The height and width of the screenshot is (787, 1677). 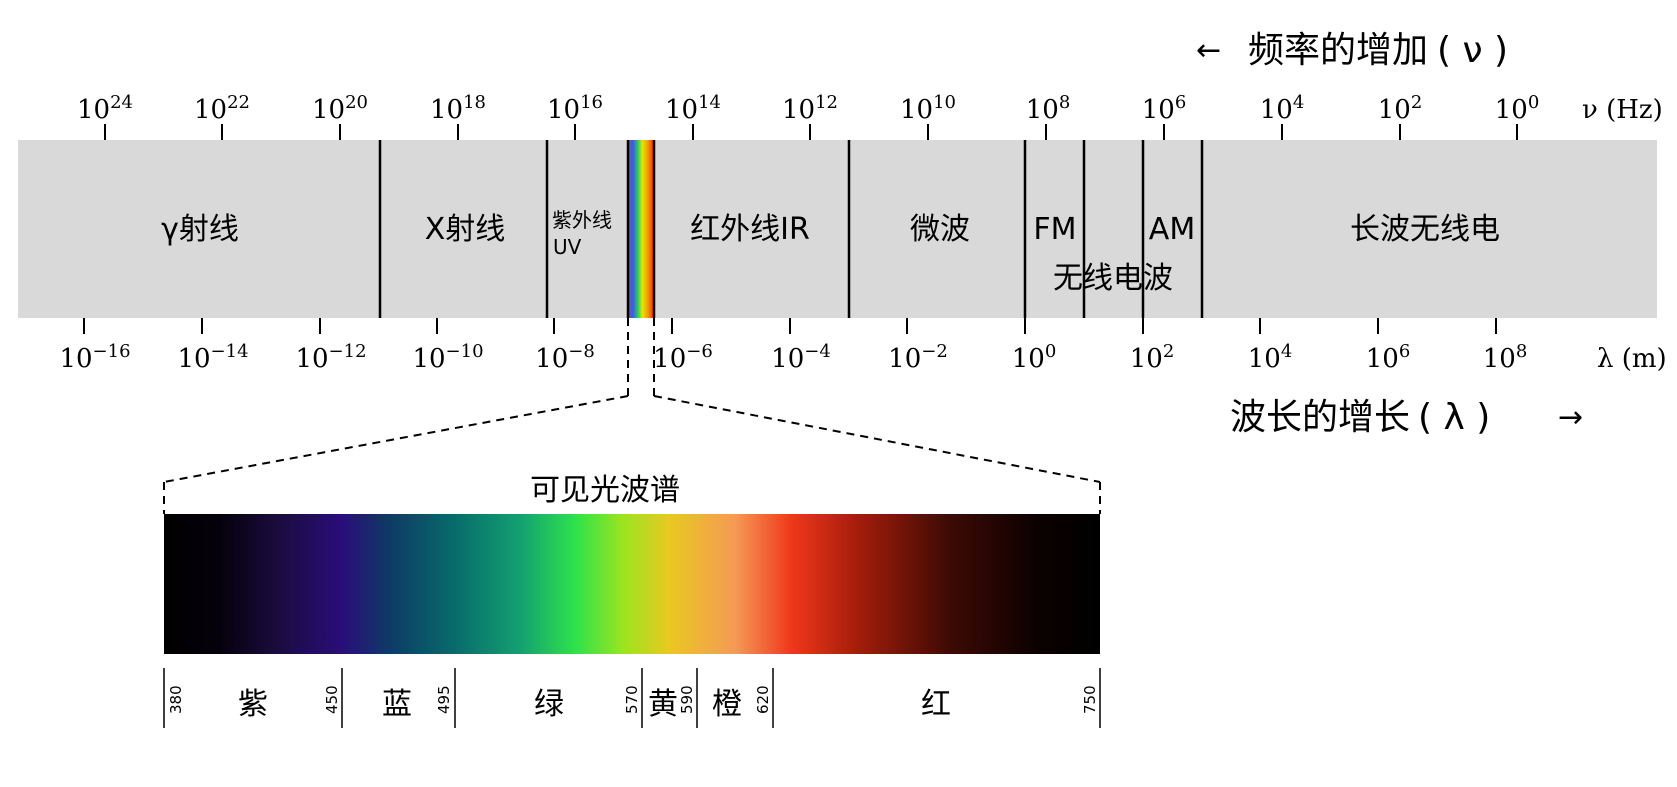 I want to click on freq-tick-label: 10¹⁸, so click(x=458, y=108).